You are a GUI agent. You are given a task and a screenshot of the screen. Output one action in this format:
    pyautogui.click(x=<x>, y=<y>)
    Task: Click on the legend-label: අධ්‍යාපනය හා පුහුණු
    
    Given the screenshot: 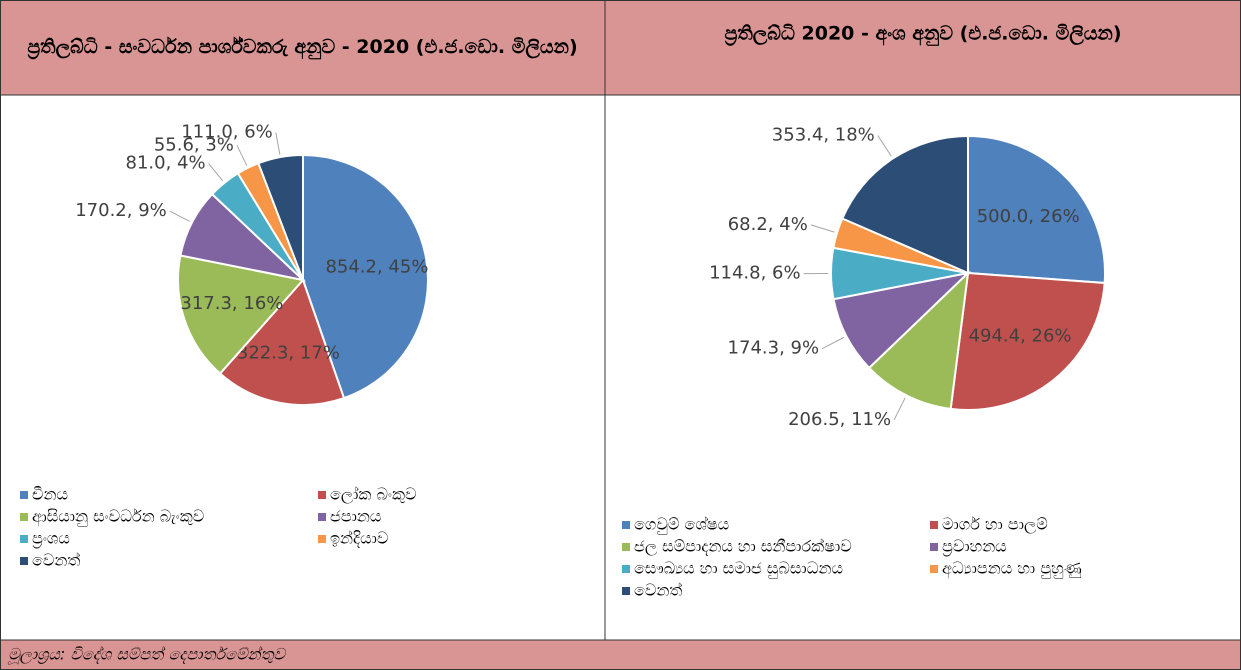 What is the action you would take?
    pyautogui.click(x=1012, y=569)
    